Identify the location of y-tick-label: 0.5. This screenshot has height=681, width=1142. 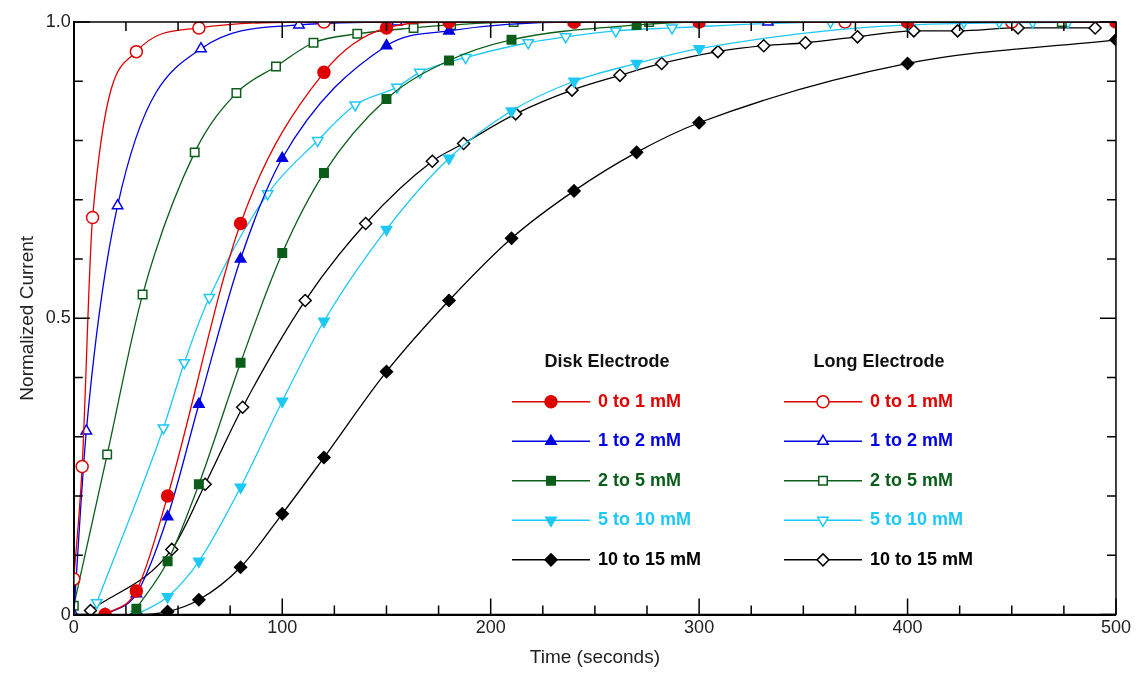
(58, 317).